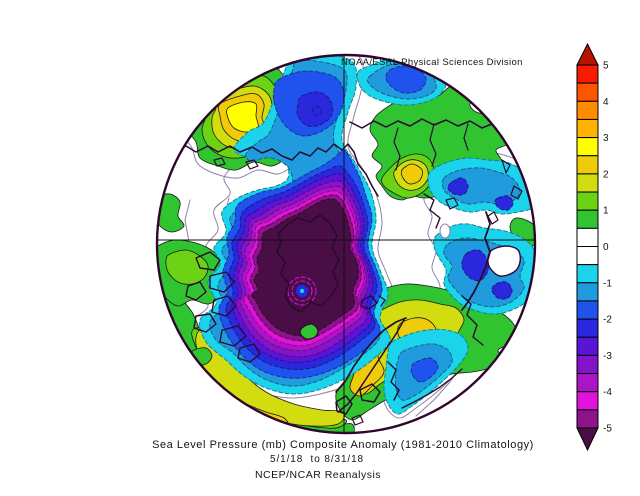 The width and height of the screenshot is (640, 496). I want to click on northsea-low-royal, so click(424, 370).